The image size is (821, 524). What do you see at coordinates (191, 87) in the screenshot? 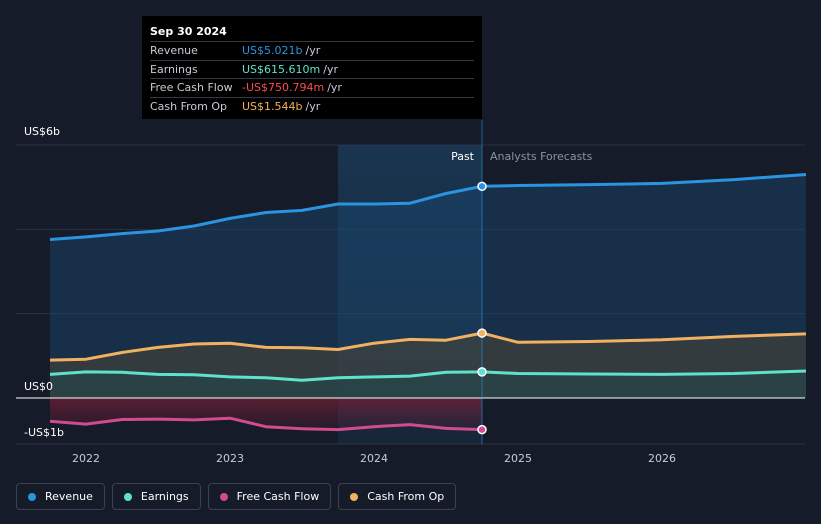
I see `tooltip-label: Free Cash Flow` at bounding box center [191, 87].